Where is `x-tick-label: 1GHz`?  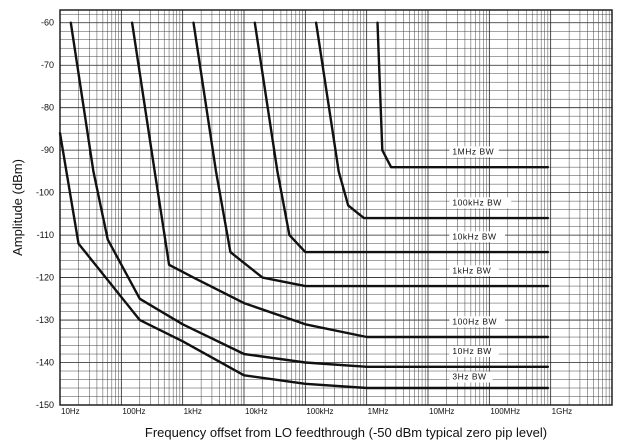
x-tick-label: 1GHz is located at coordinates (562, 411).